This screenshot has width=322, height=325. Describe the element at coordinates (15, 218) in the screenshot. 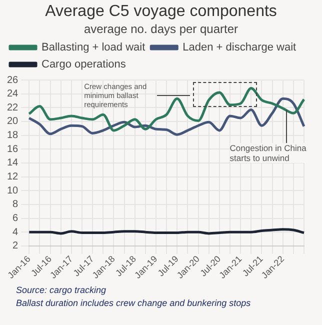

I see `y-tick-label: 6` at that location.